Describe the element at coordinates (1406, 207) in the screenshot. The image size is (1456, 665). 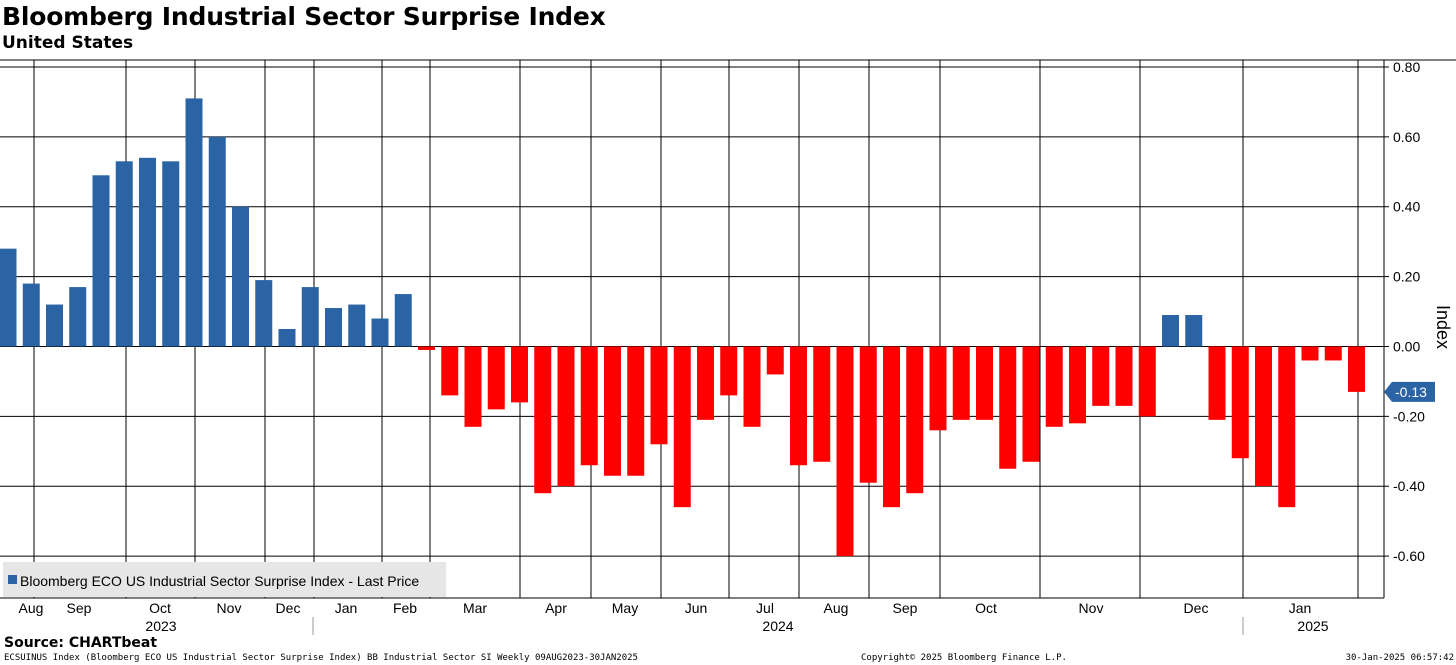
I see `y-tick-label: 0.40` at that location.